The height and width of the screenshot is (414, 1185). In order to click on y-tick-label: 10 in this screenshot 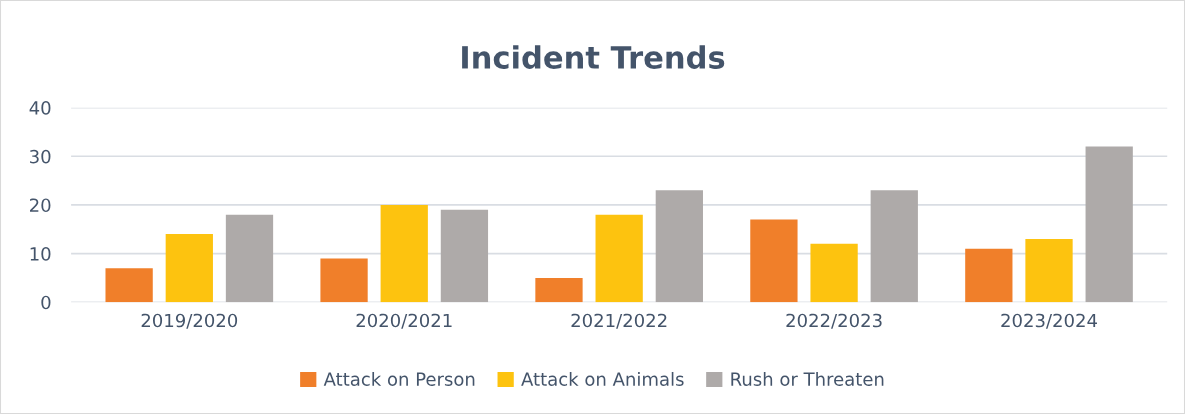, I will do `click(40, 254)`.